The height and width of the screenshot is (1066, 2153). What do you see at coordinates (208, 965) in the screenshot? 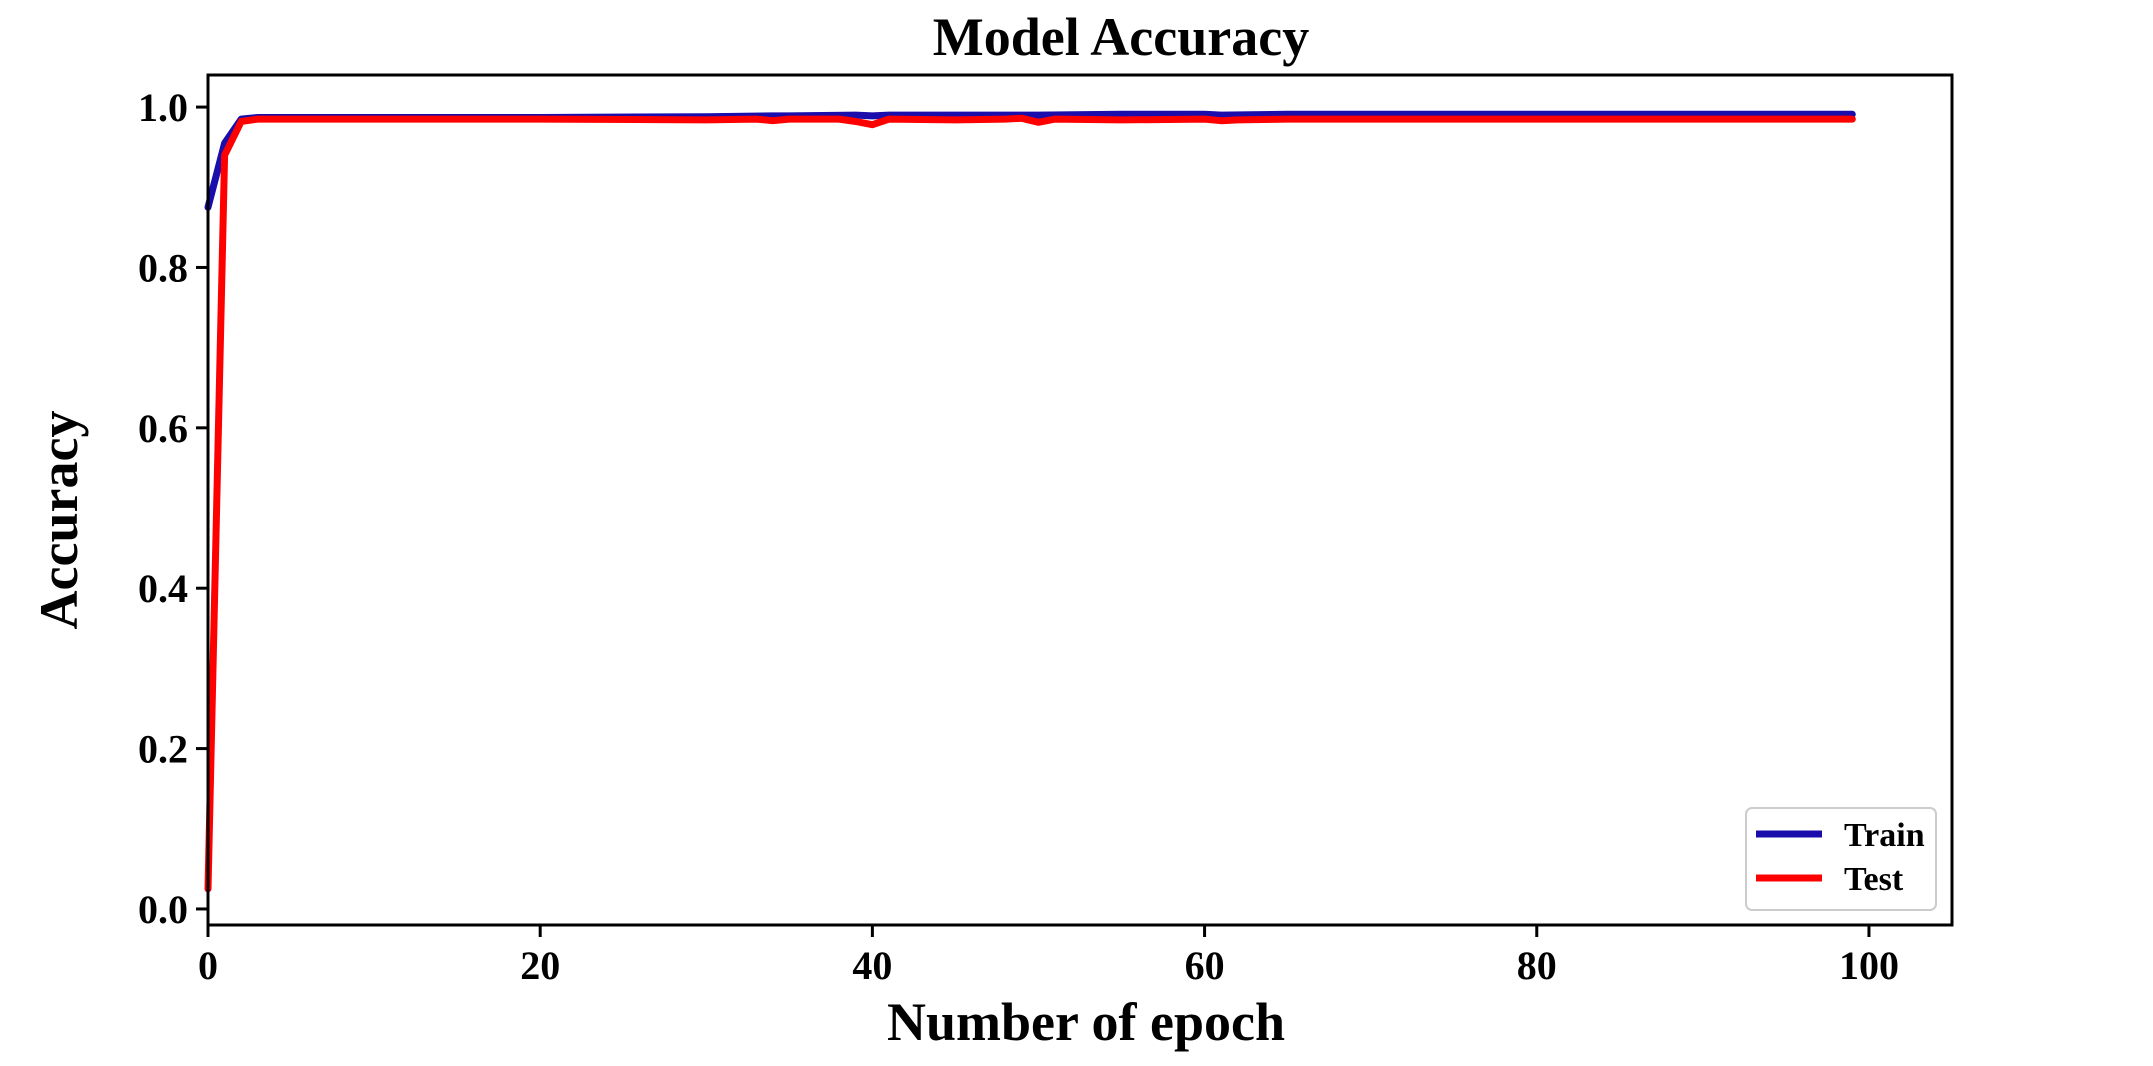
I see `x-tick-label: 0` at bounding box center [208, 965].